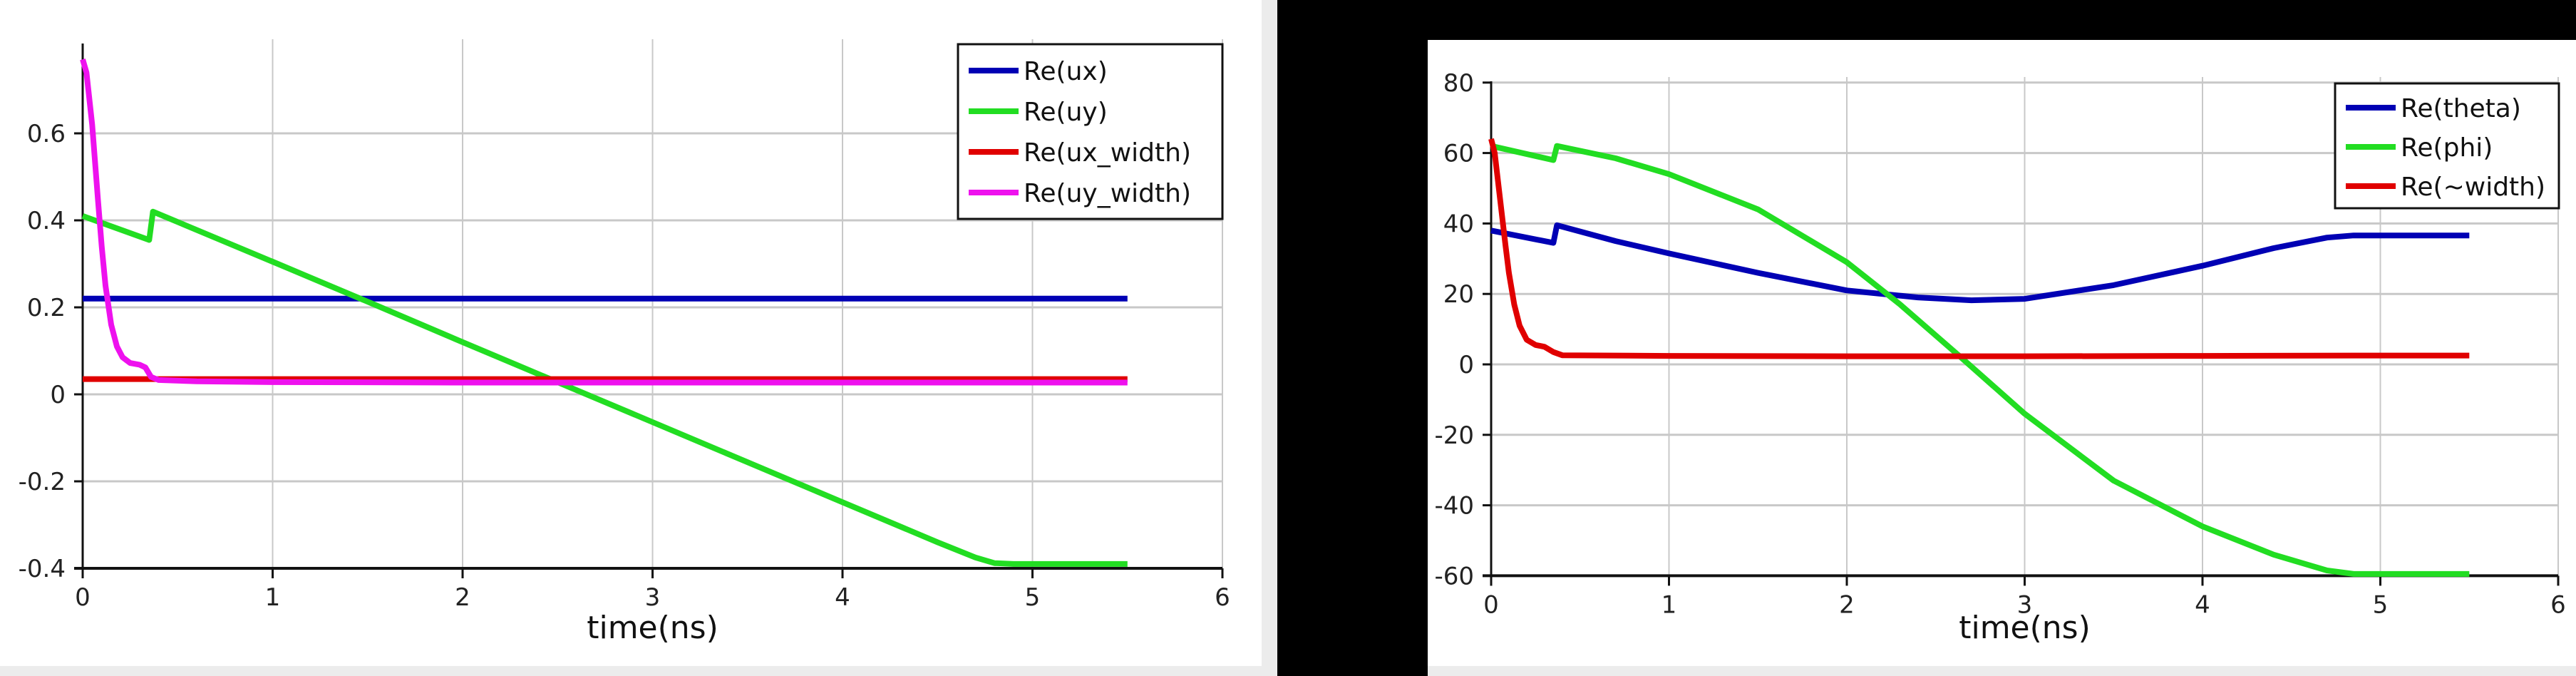 This screenshot has width=2576, height=676. What do you see at coordinates (42, 482) in the screenshot?
I see `y-tick-label: -0.2` at bounding box center [42, 482].